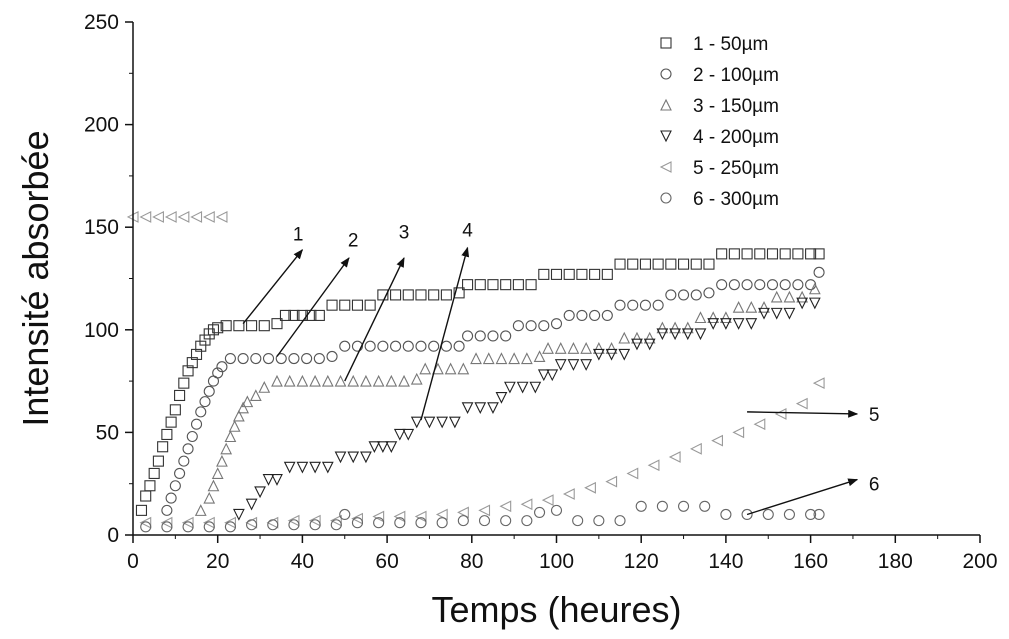  What do you see at coordinates (101, 227) in the screenshot?
I see `y-tick-label: 150` at bounding box center [101, 227].